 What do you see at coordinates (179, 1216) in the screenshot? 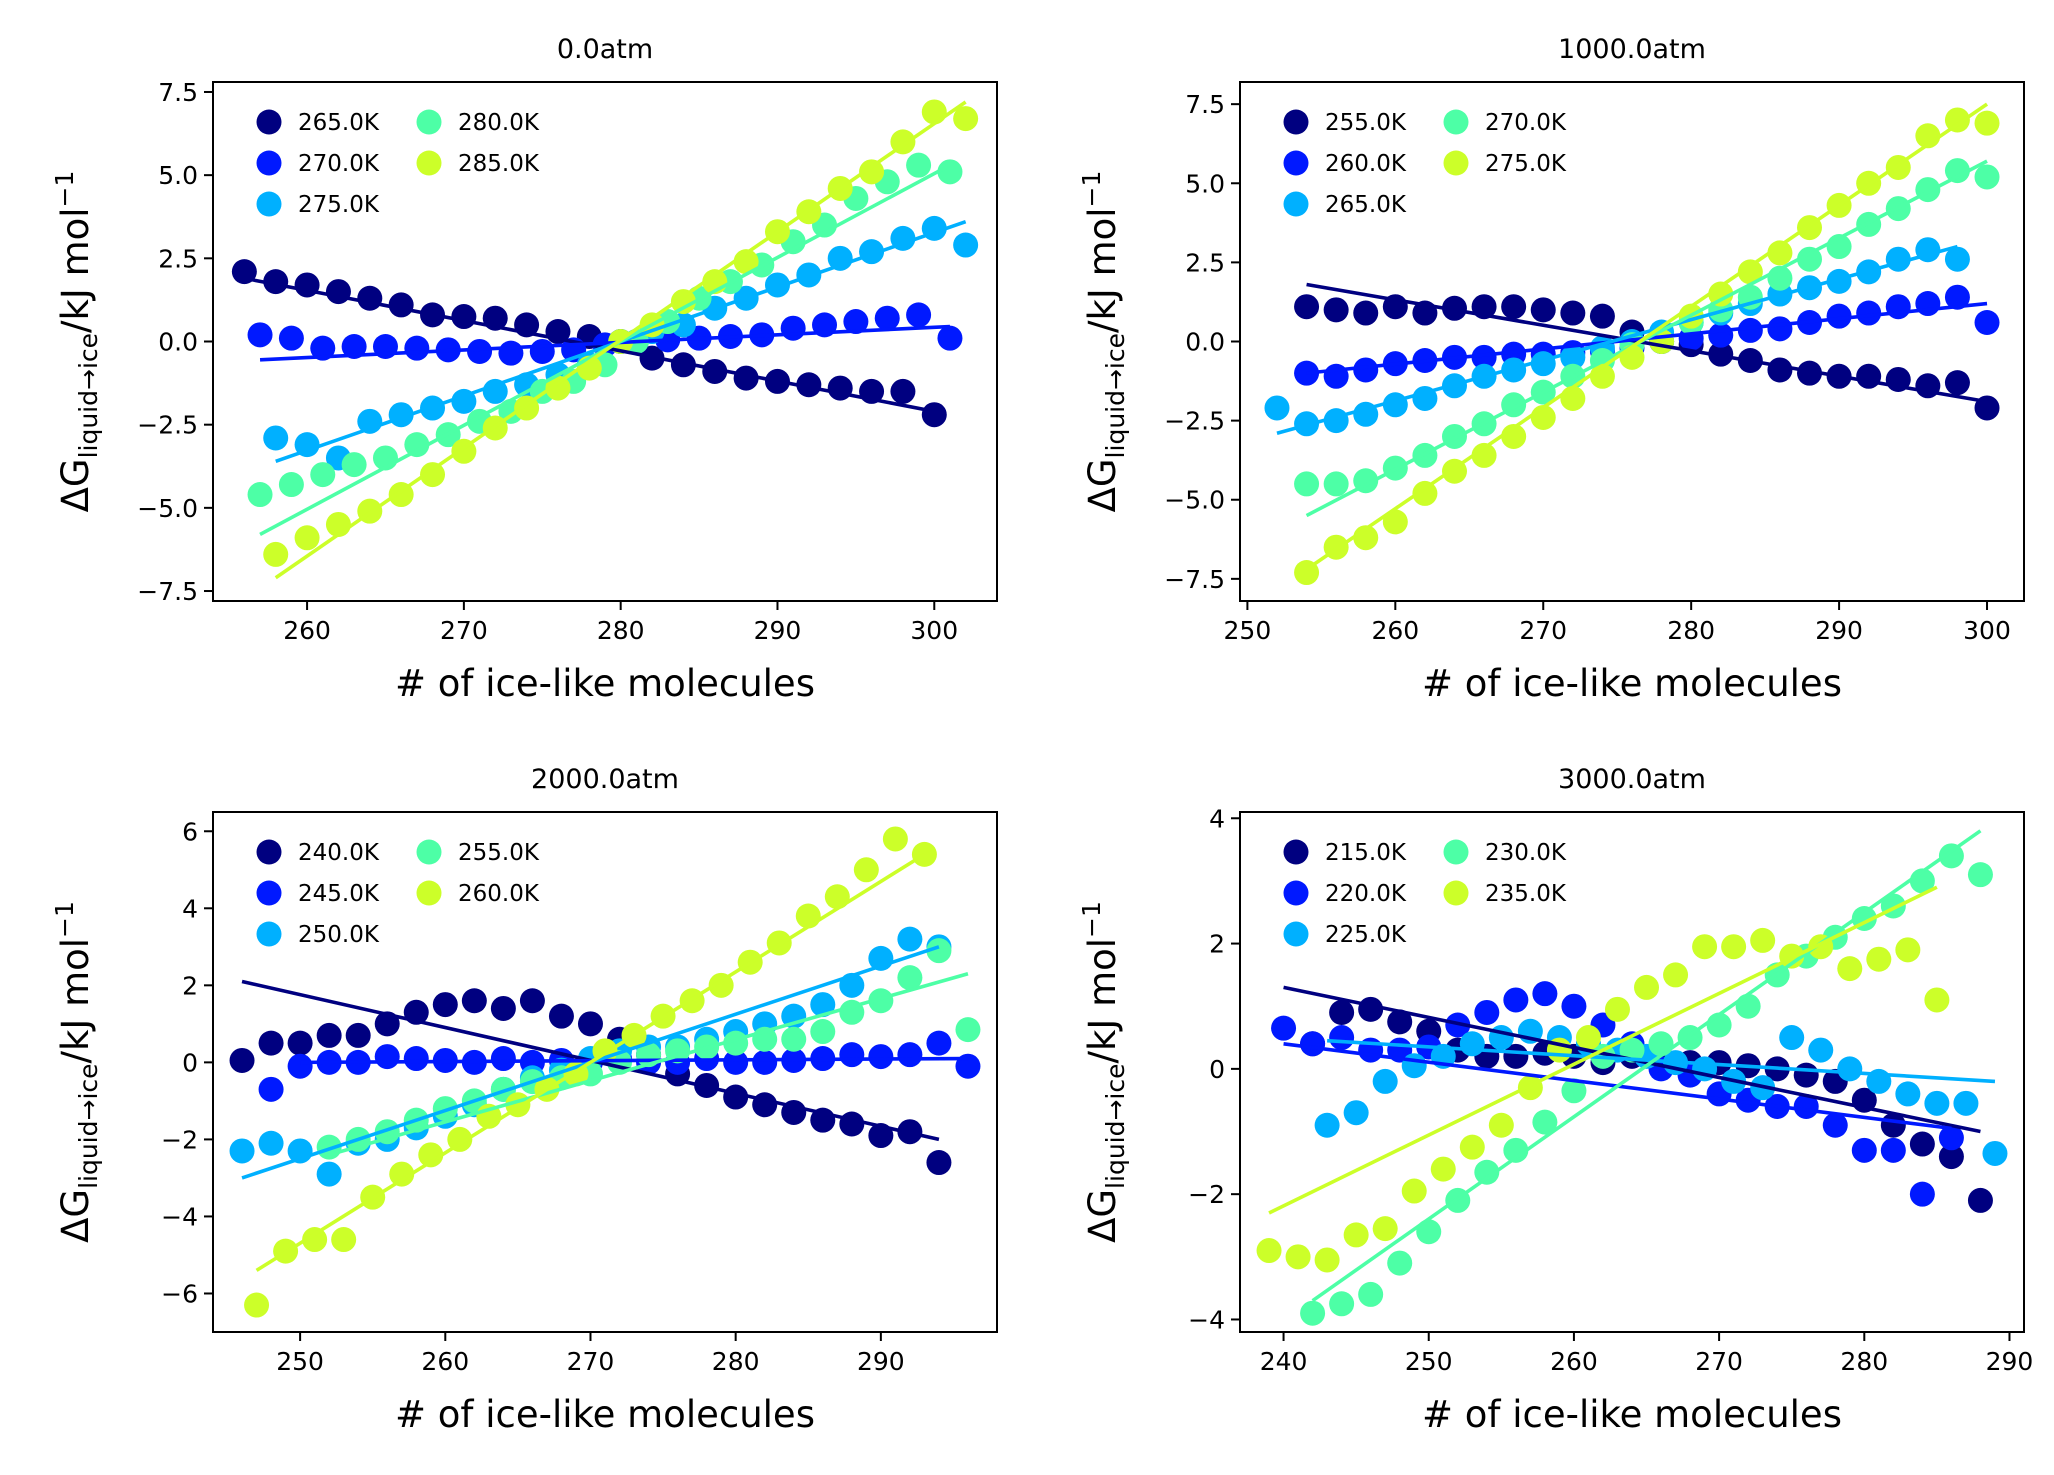
I see `y-tick-label: −4` at bounding box center [179, 1216].